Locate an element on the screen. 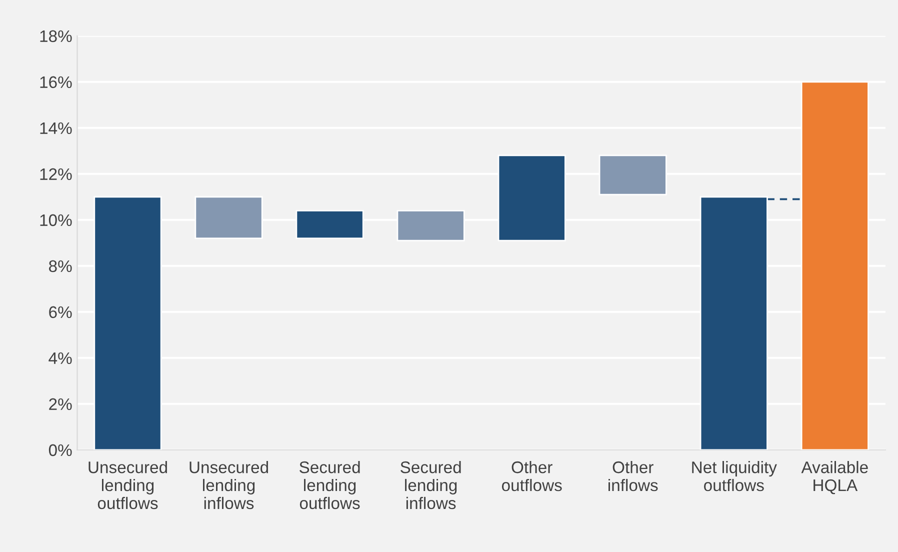 Image resolution: width=898 pixels, height=552 pixels. y-tick-label: 10% is located at coordinates (56, 220).